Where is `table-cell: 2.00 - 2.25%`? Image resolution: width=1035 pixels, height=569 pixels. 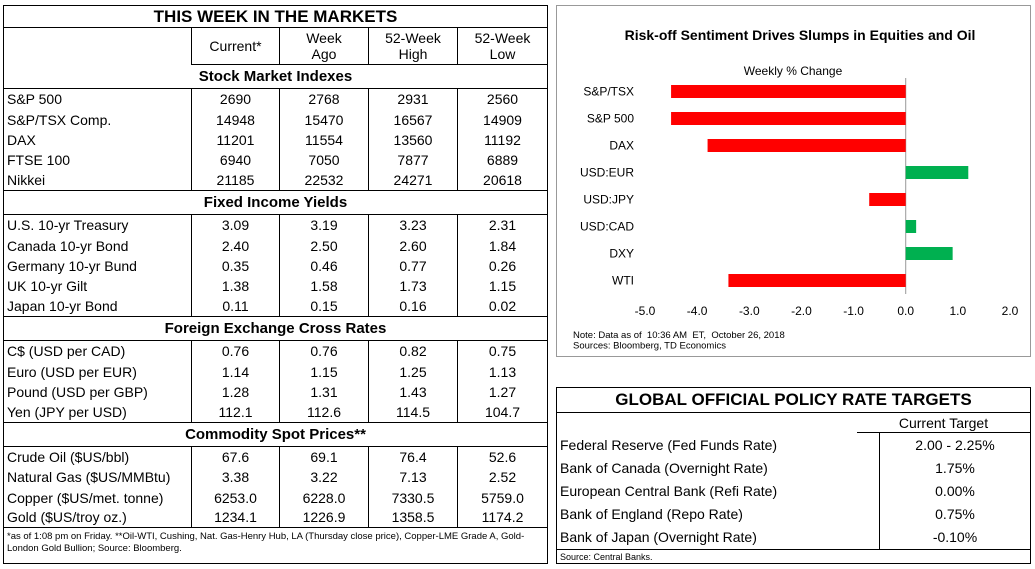
table-cell: 2.00 - 2.25% is located at coordinates (955, 444).